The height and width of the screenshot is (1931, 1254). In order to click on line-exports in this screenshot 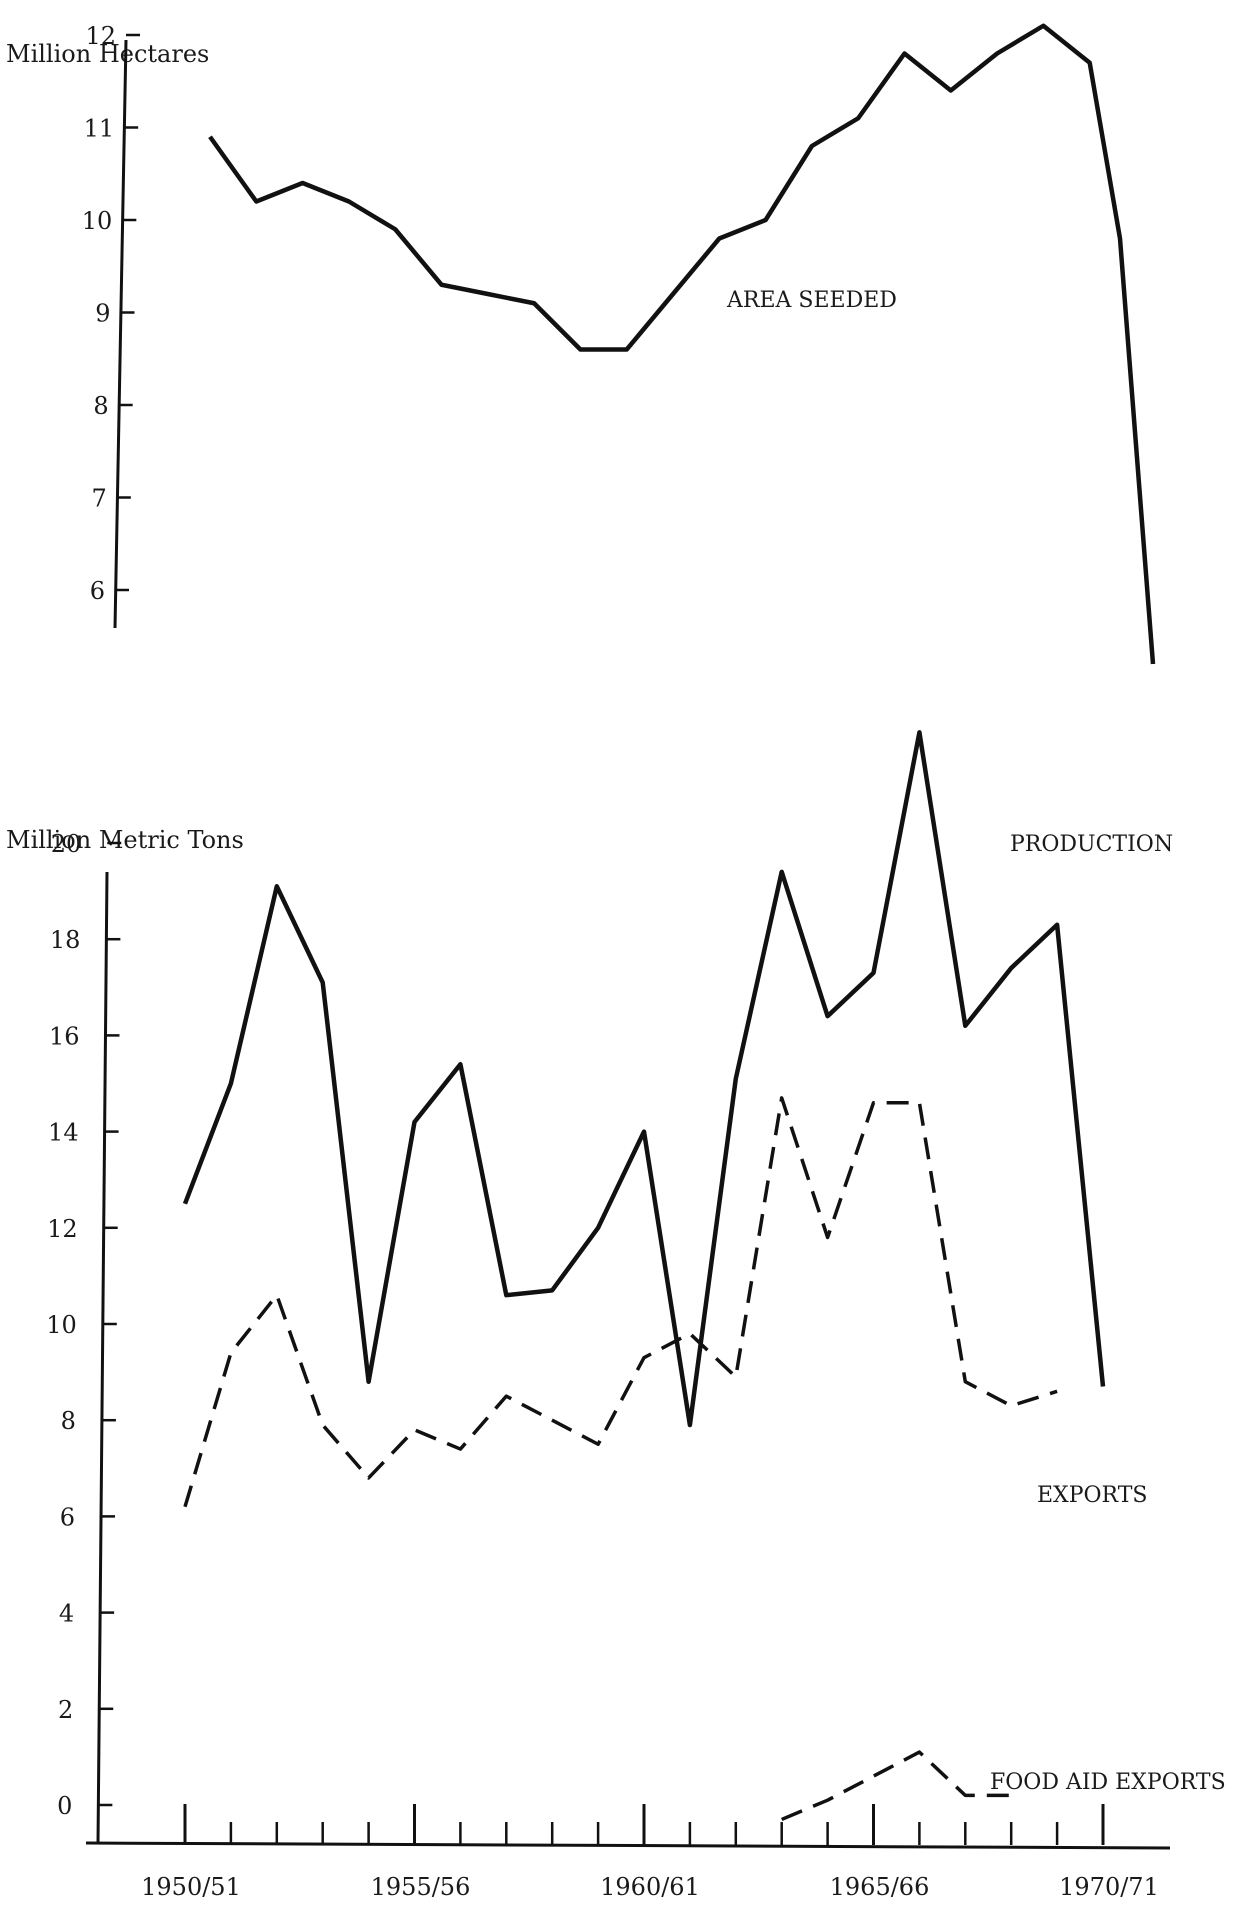, I will do `click(620, 1302)`.